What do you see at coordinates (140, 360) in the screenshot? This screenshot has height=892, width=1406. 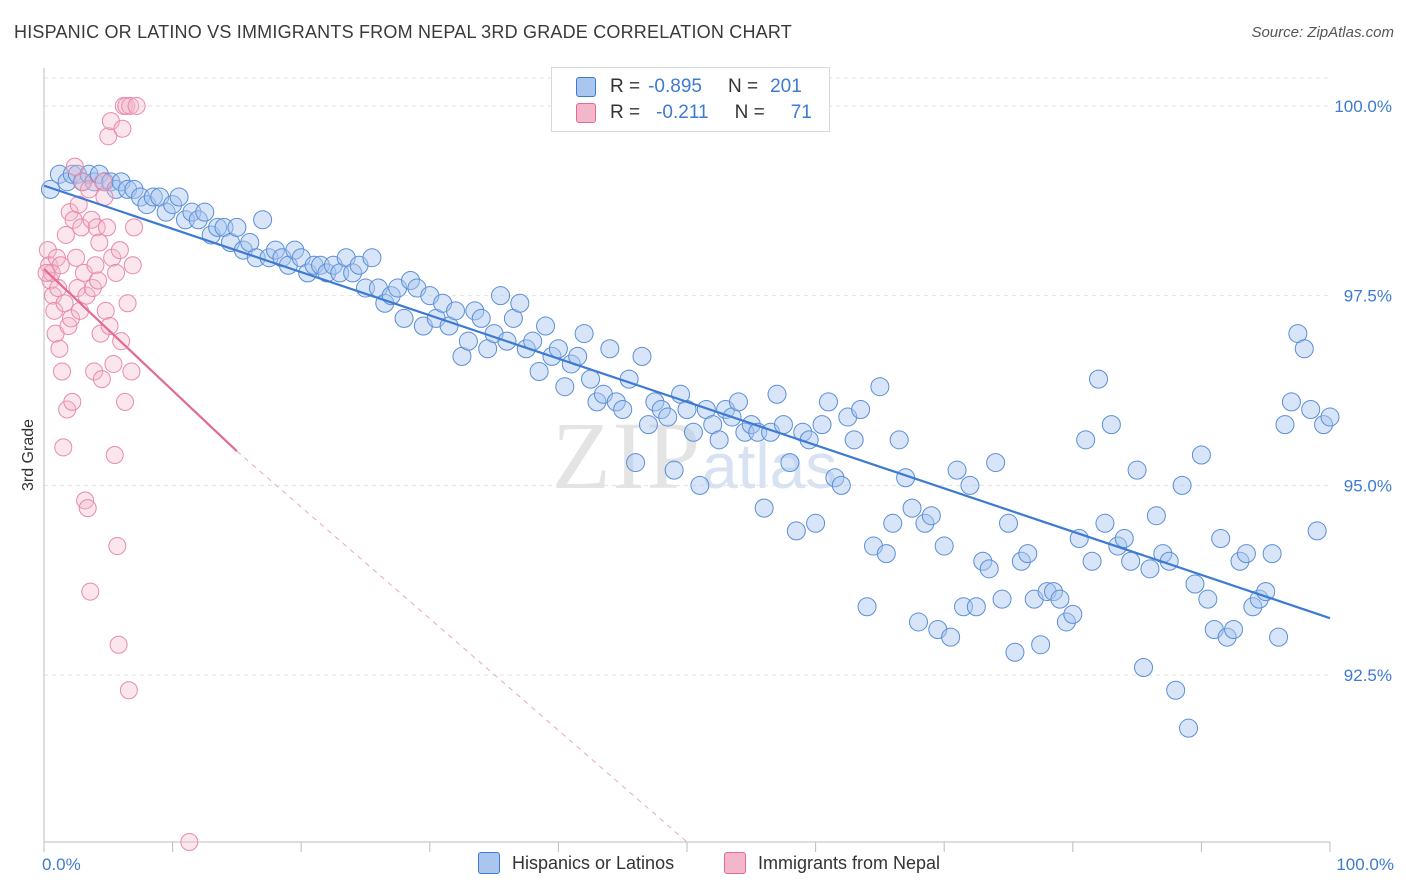 I see `trendline-nepal` at bounding box center [140, 360].